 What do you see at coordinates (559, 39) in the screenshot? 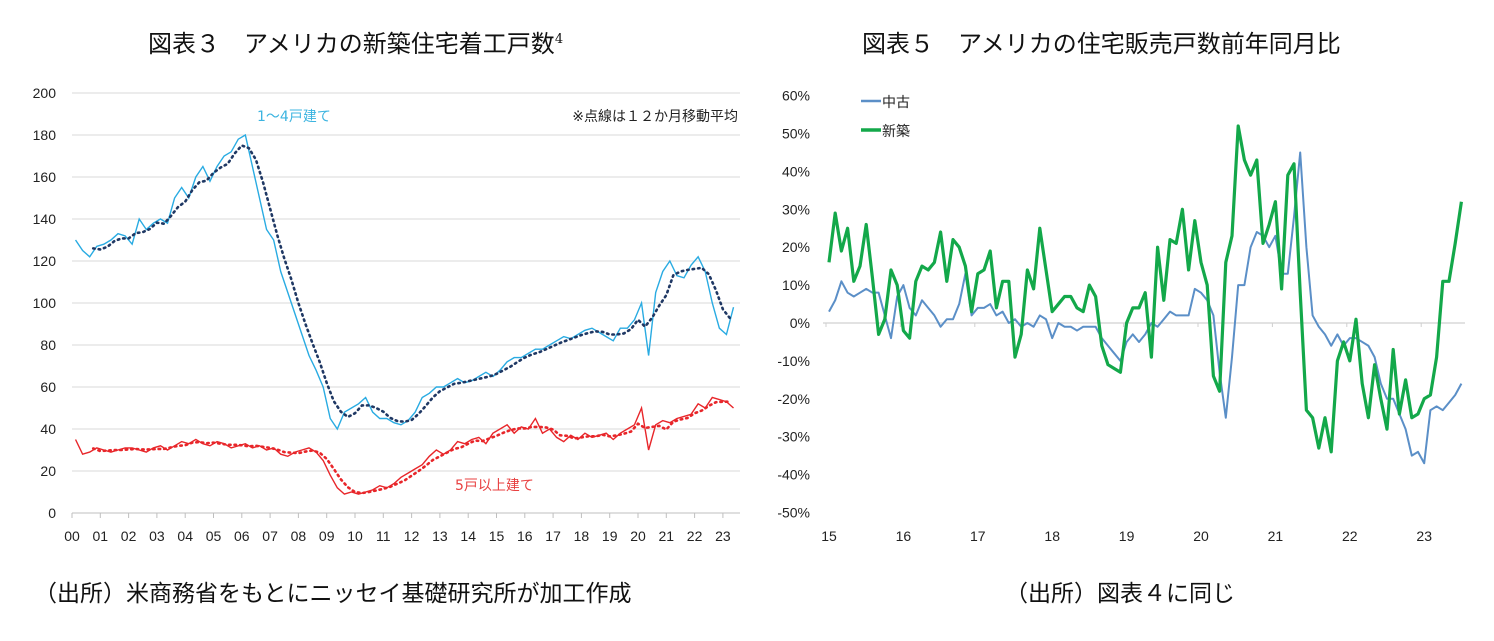
I see `footnote-marker: 4` at bounding box center [559, 39].